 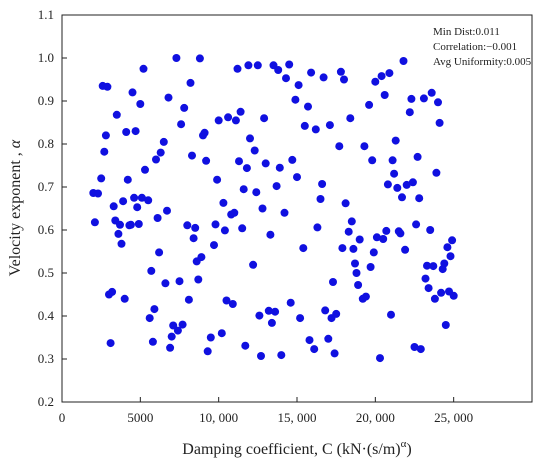 What do you see at coordinates (375, 417) in the screenshot?
I see `x-tick-label: 20, 000` at bounding box center [375, 417].